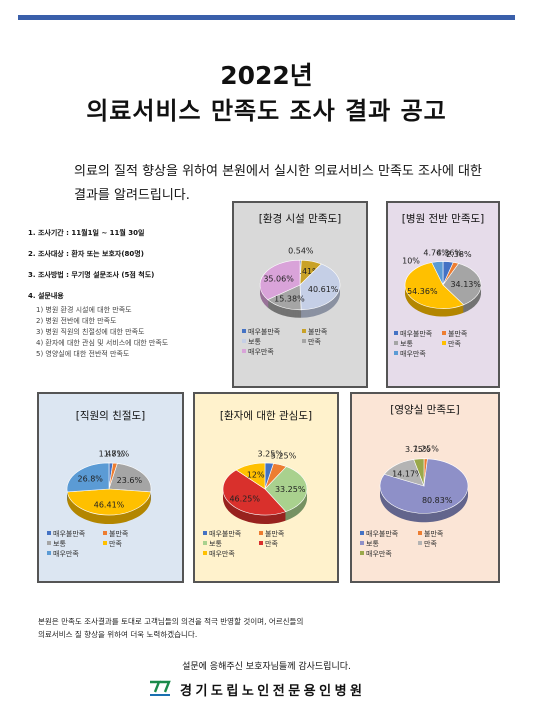 The height and width of the screenshot is (716, 533). I want to click on chart-title: [환자에 대한 관심도], so click(266, 416).